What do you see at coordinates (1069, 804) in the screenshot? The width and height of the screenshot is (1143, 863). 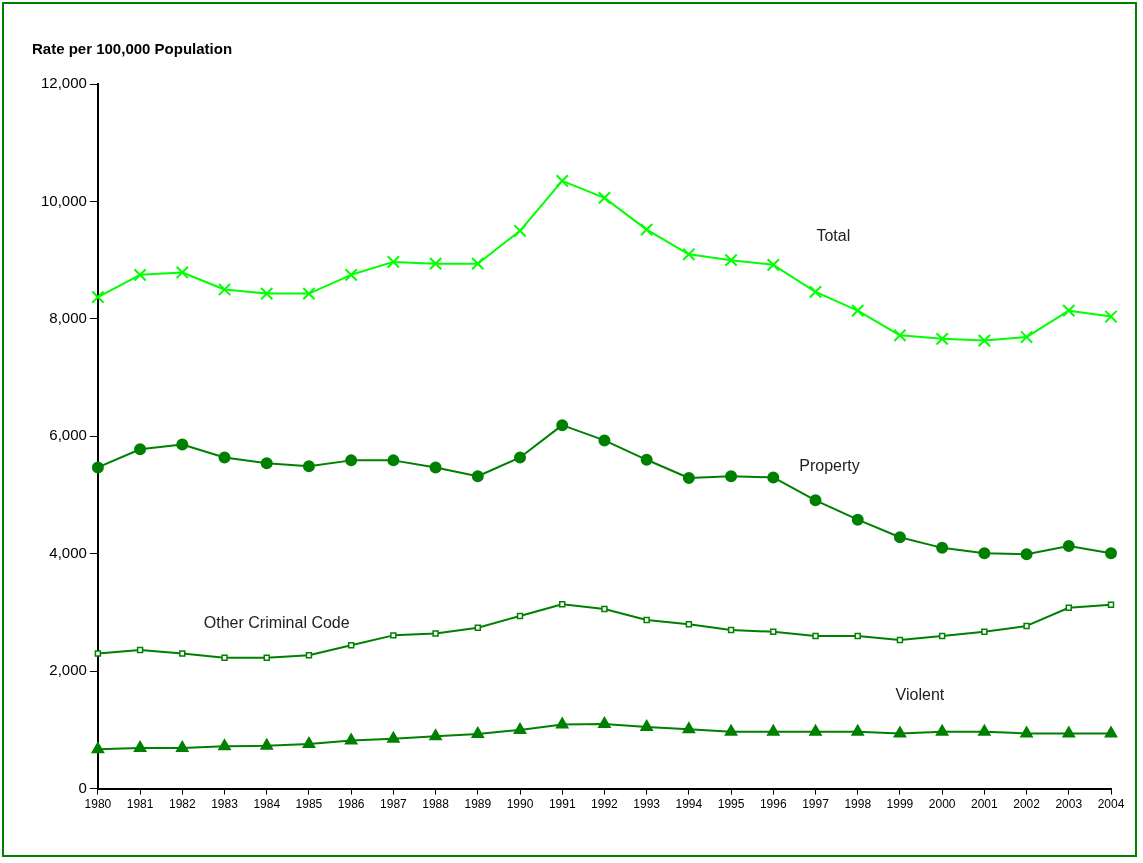 I see `x-tick-label: 2003` at bounding box center [1069, 804].